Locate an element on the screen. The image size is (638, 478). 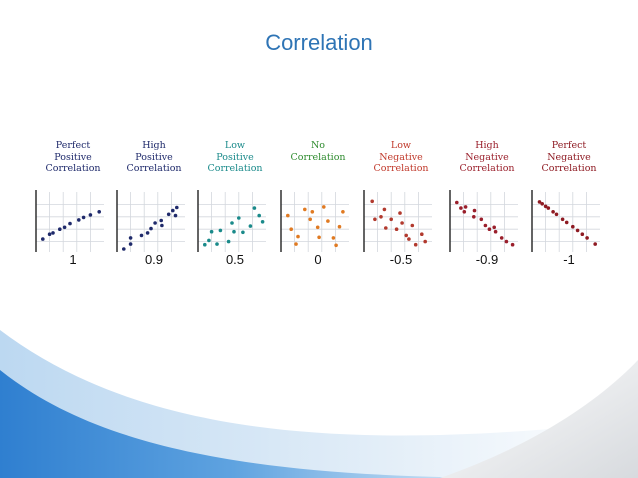
correlation-value: -0.9 is located at coordinates (487, 259).